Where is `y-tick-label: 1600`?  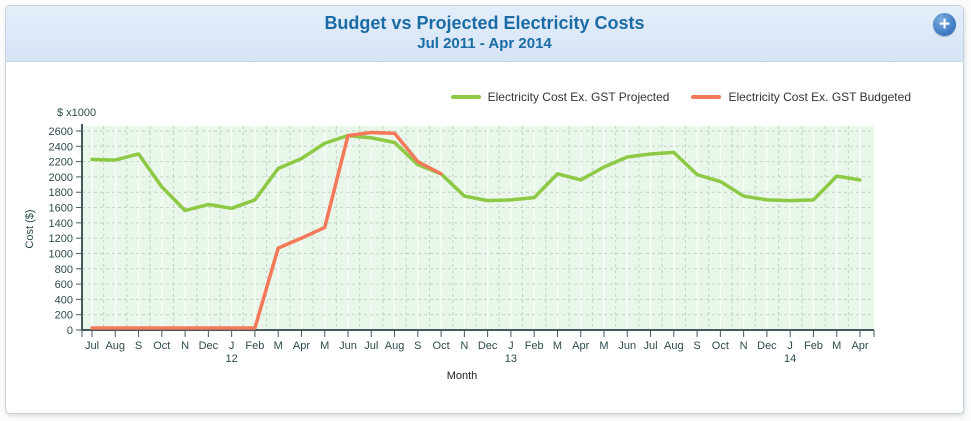 y-tick-label: 1600 is located at coordinates (61, 209).